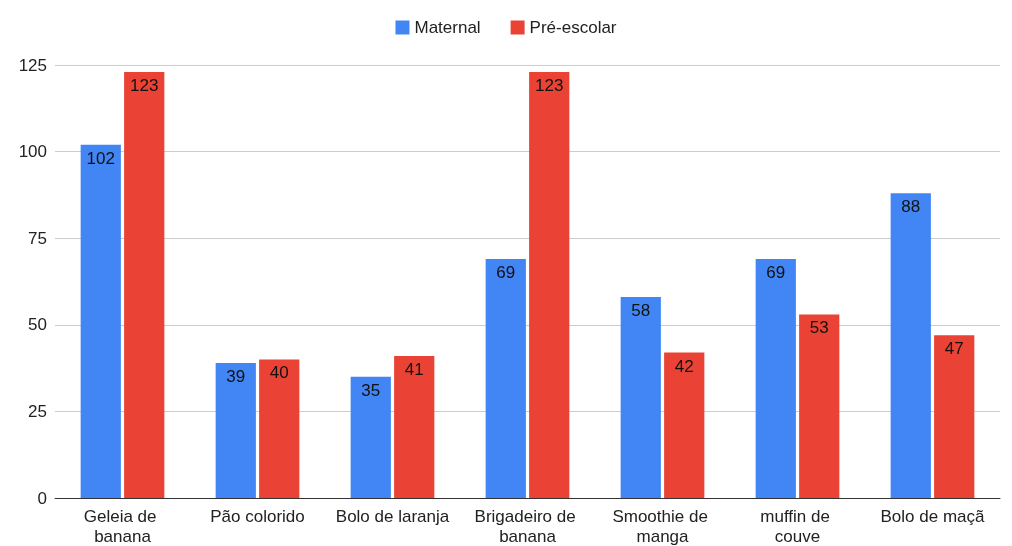  What do you see at coordinates (392, 516) in the screenshot?
I see `x-tick-label: Bolo de laranja` at bounding box center [392, 516].